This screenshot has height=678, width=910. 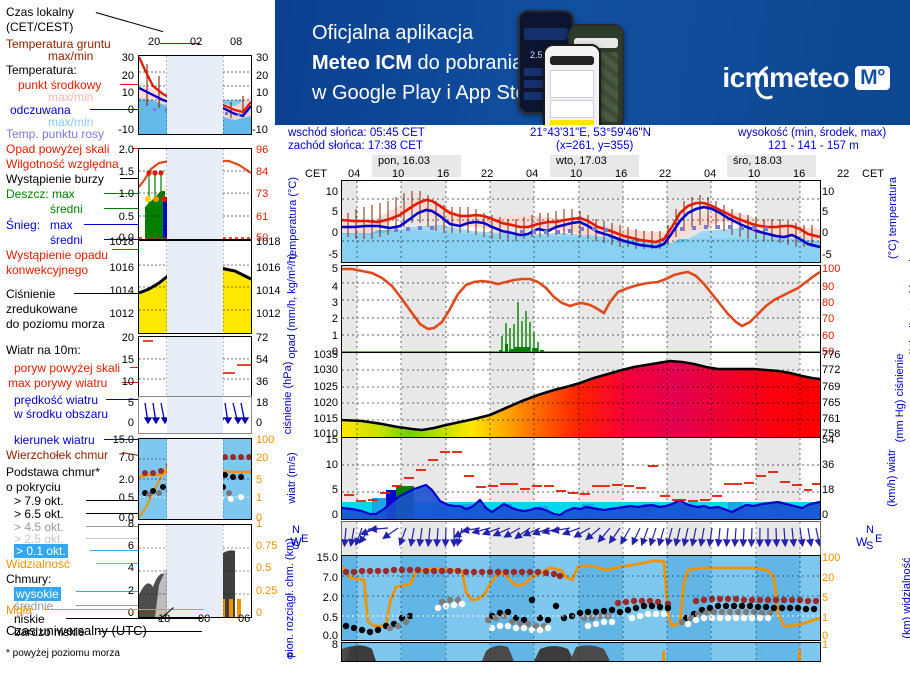 What do you see at coordinates (55, 179) in the screenshot?
I see `legend-storm: Wystąpienie burzy` at bounding box center [55, 179].